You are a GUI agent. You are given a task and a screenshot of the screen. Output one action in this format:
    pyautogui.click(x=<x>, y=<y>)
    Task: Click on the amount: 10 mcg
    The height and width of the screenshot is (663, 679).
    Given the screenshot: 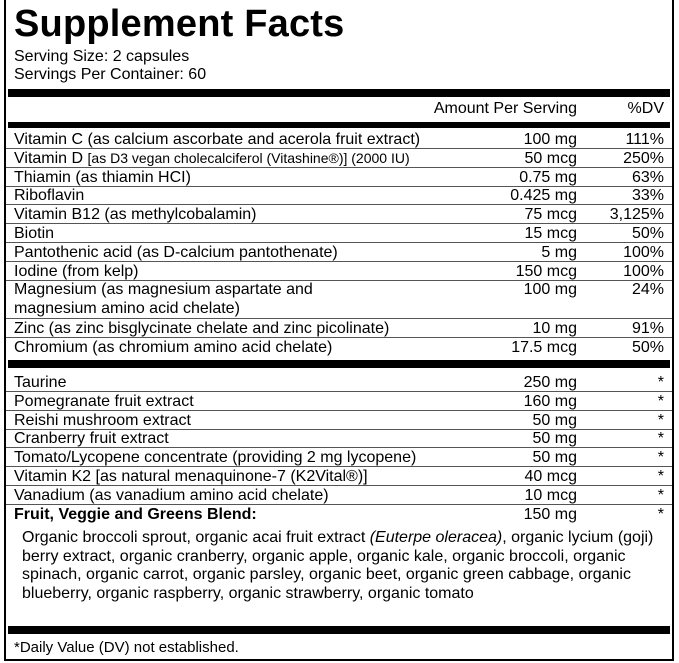 What is the action you would take?
    pyautogui.click(x=550, y=495)
    